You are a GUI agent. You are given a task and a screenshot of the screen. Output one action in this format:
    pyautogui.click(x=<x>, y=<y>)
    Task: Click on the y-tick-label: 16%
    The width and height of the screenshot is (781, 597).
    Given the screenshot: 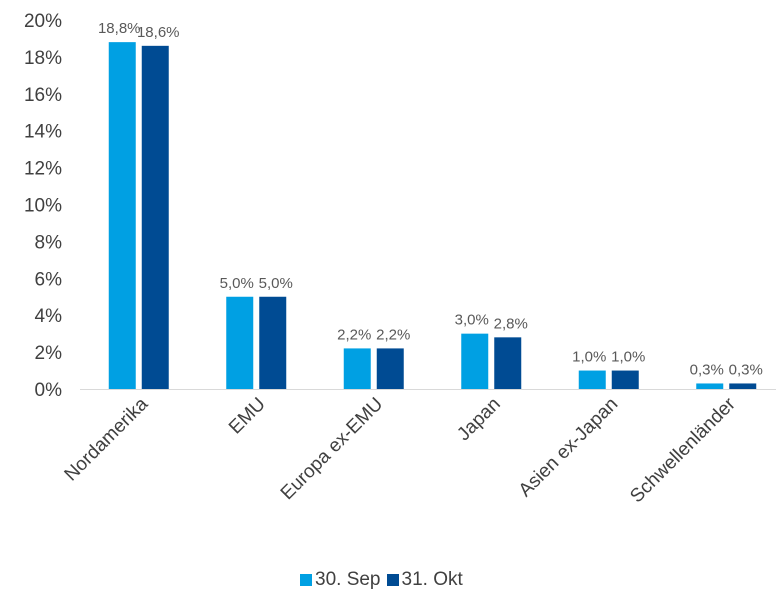 What is the action you would take?
    pyautogui.click(x=43, y=95)
    